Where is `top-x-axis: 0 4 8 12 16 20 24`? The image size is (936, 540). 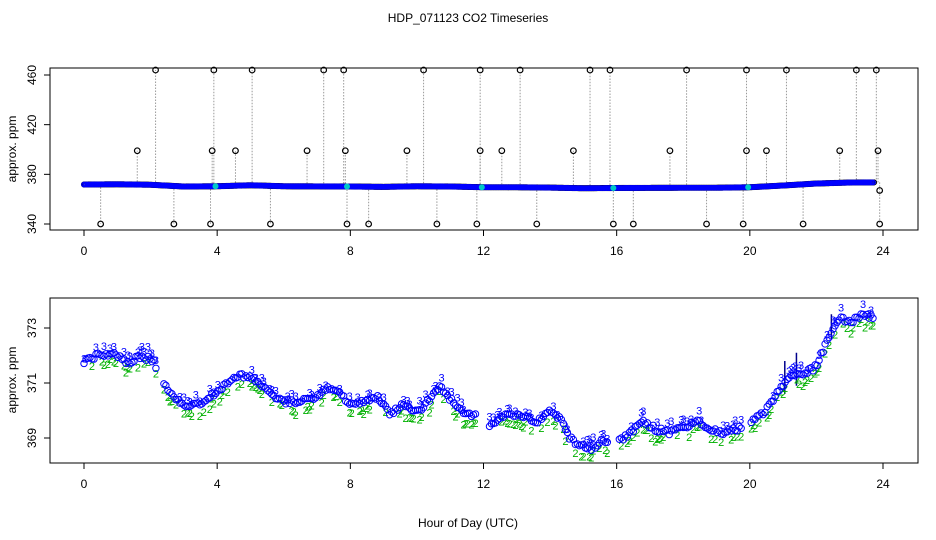 top-x-axis: 0 4 8 12 16 20 24 is located at coordinates (485, 244).